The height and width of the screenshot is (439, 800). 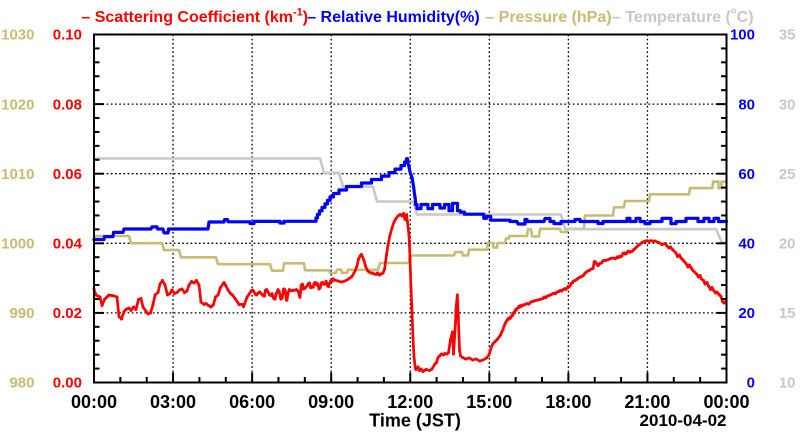 What do you see at coordinates (17, 244) in the screenshot?
I see `svg-text: 1000` at bounding box center [17, 244].